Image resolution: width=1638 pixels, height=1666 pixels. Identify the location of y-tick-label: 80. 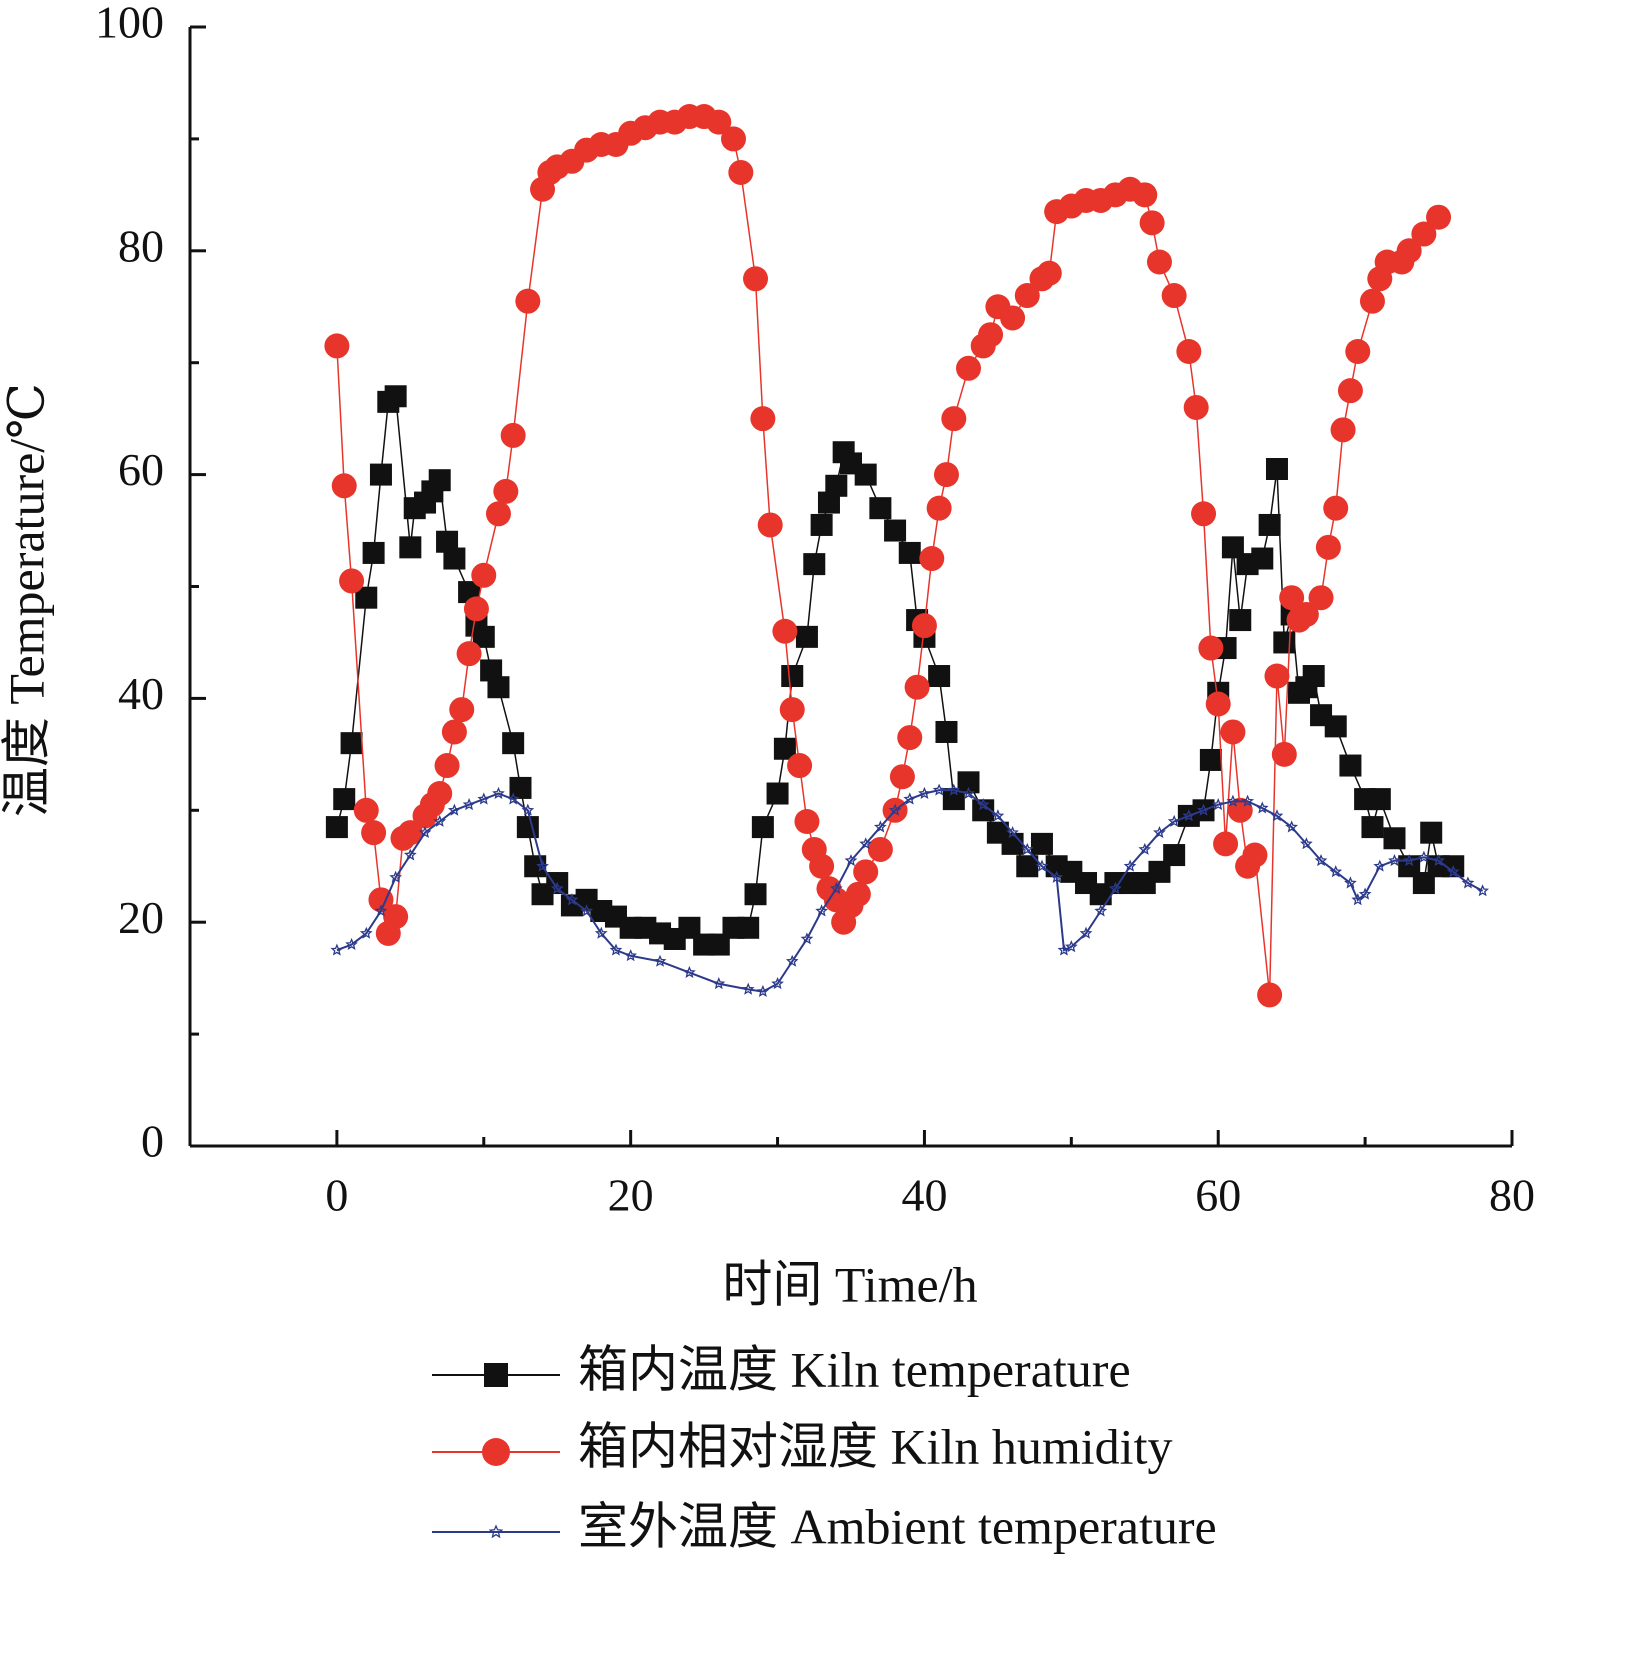
(141, 245).